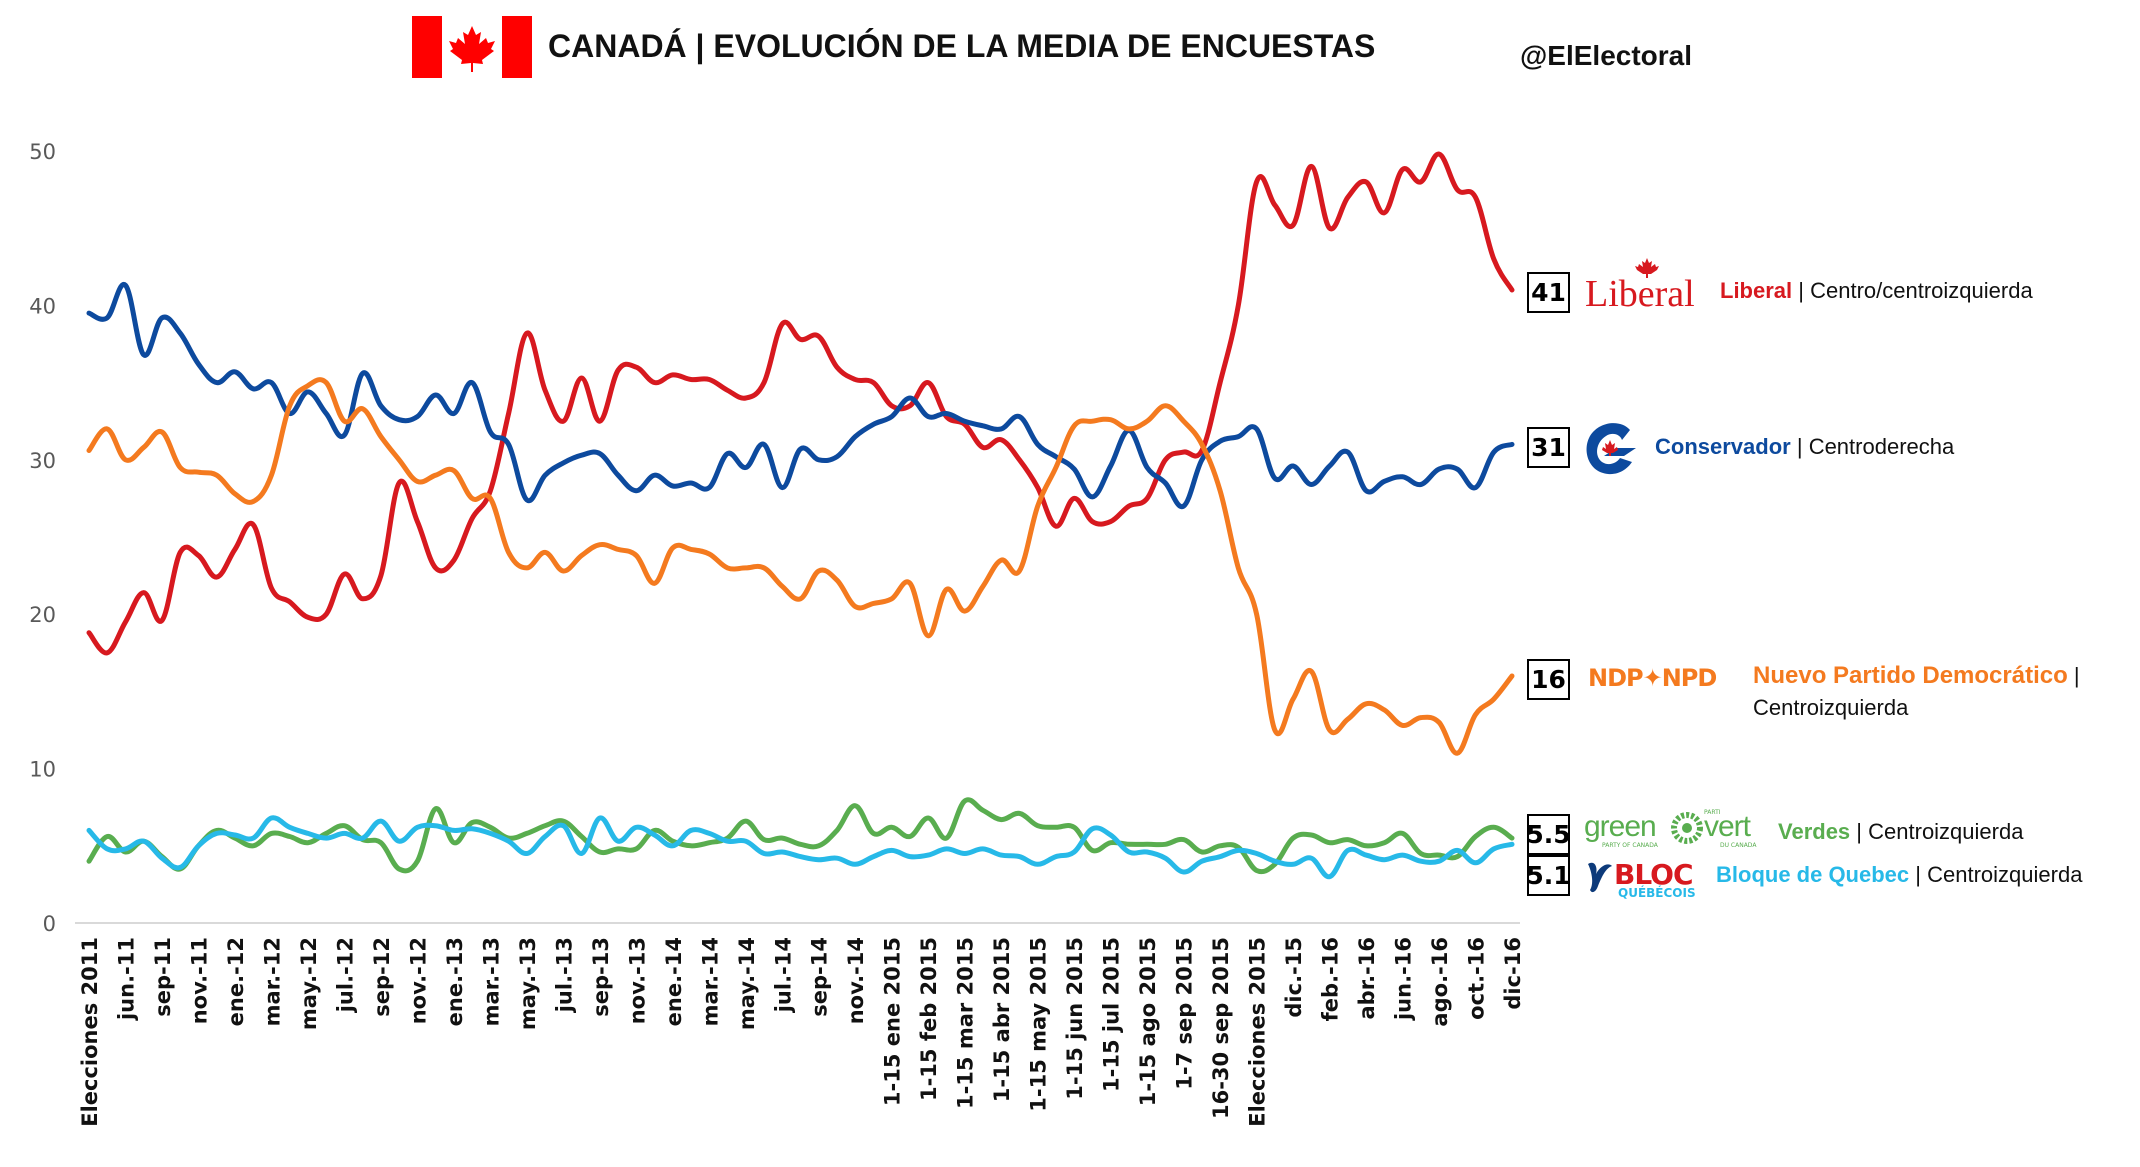 This screenshot has width=2140, height=1167. Describe the element at coordinates (1367, 978) in the screenshot. I see `x-tick-label: abr.-16` at that location.